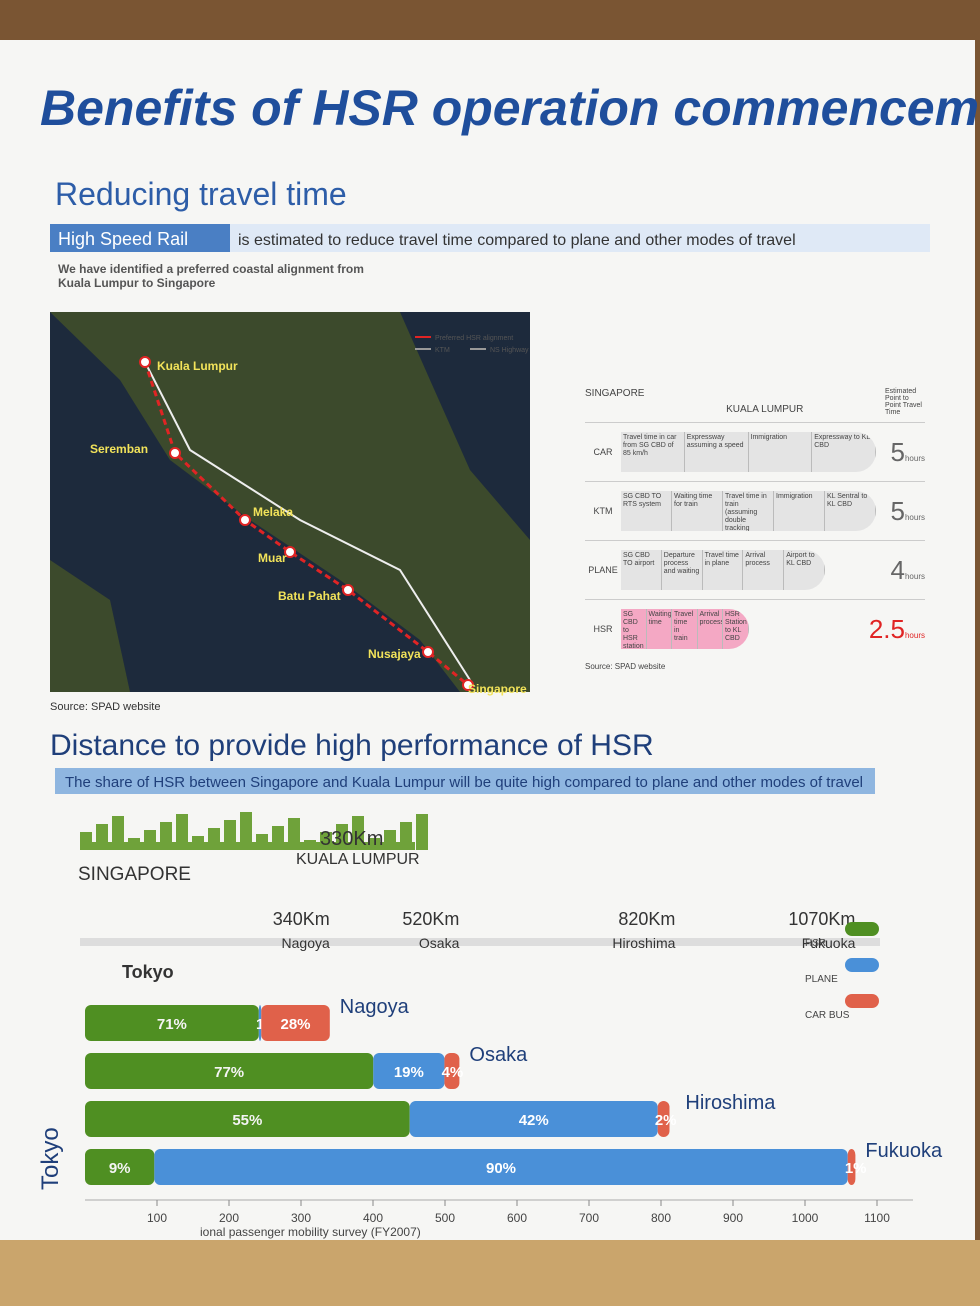 This screenshot has width=980, height=1306. I want to click on hours-value: 4, so click(897, 569).